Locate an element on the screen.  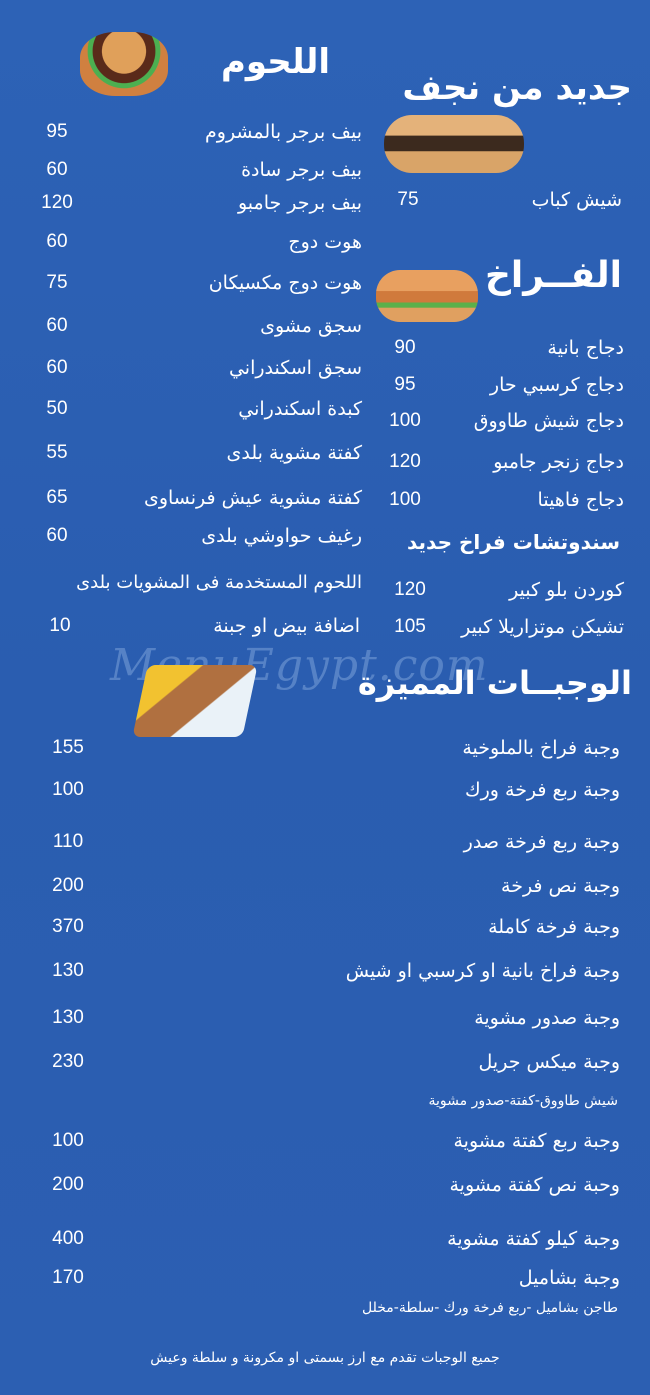
menu-item-price: 155 is located at coordinates (68, 747).